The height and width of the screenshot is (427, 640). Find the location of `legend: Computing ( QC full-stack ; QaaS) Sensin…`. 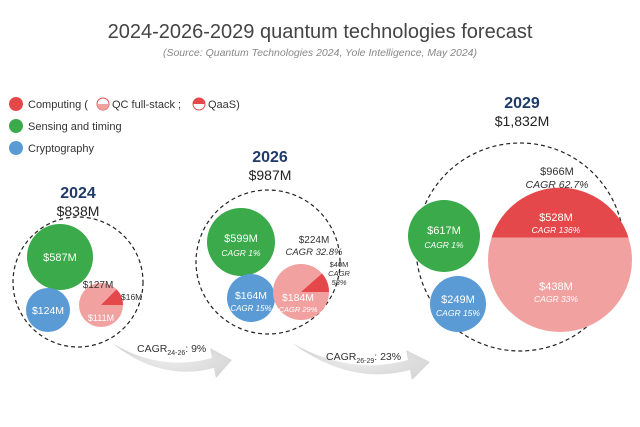

legend: Computing ( QC full-stack ; QaaS) Sensin… is located at coordinates (124, 126).